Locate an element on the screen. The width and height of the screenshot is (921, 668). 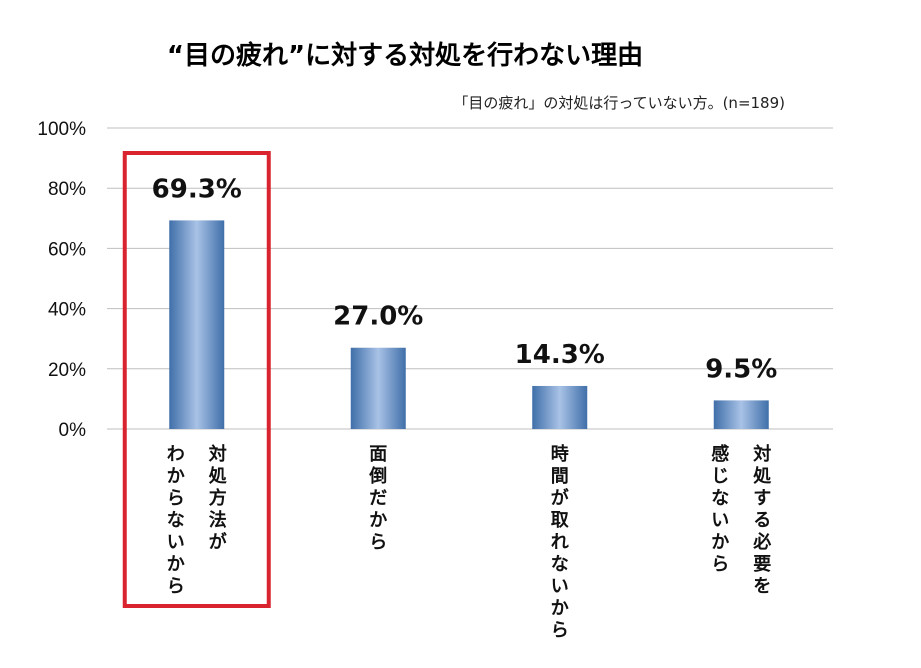
category-char: 倒 is located at coordinates (377, 476).